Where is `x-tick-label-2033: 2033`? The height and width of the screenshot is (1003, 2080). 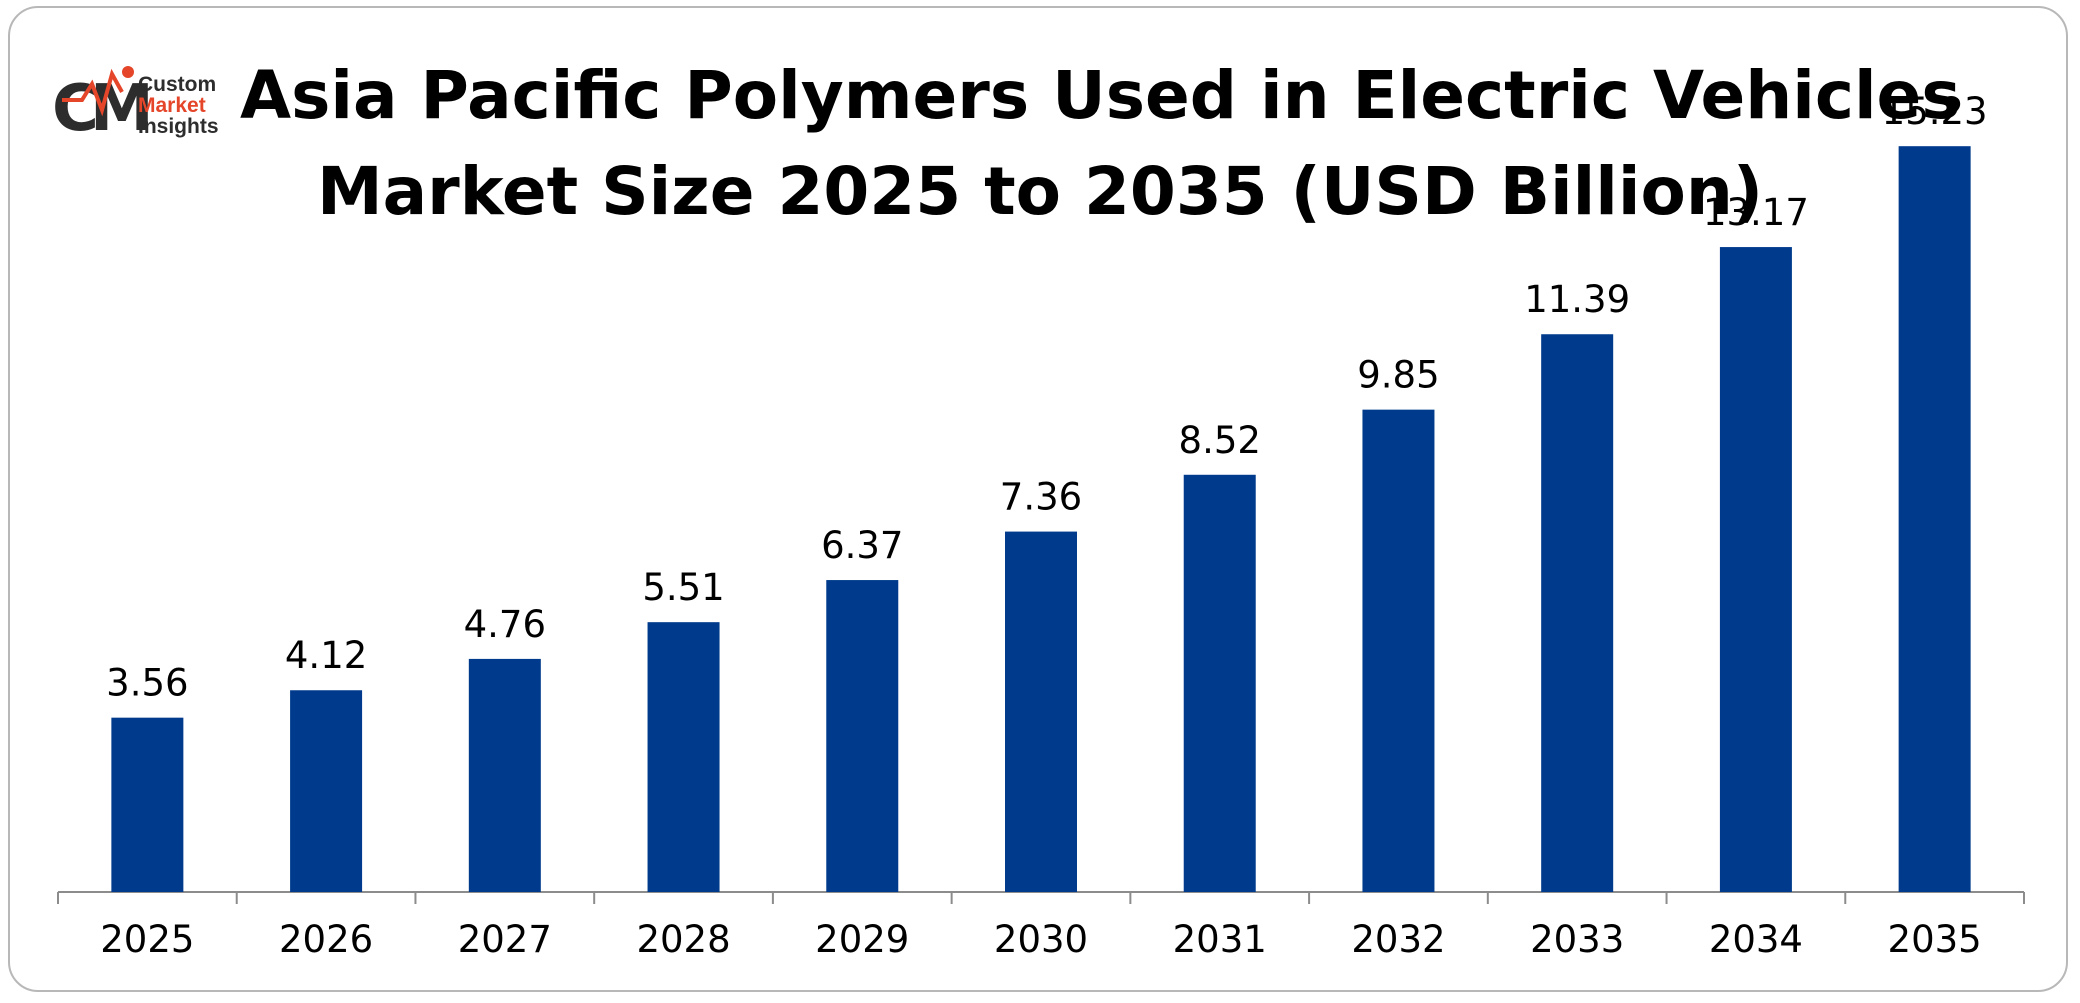 x-tick-label-2033: 2033 is located at coordinates (1577, 939).